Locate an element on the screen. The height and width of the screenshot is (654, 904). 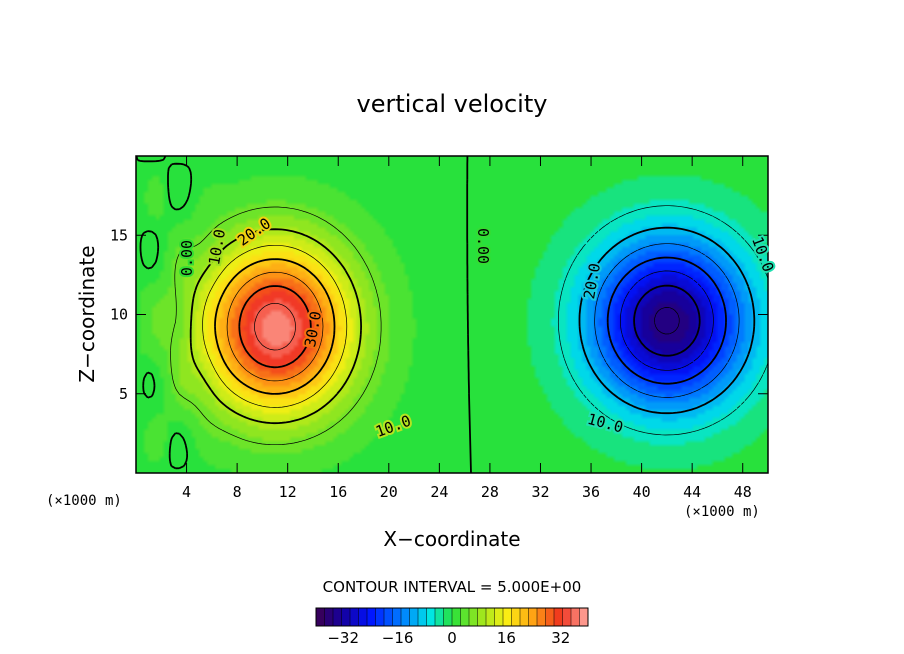
y-axis-label: Z−coordinate is located at coordinates (87, 313).